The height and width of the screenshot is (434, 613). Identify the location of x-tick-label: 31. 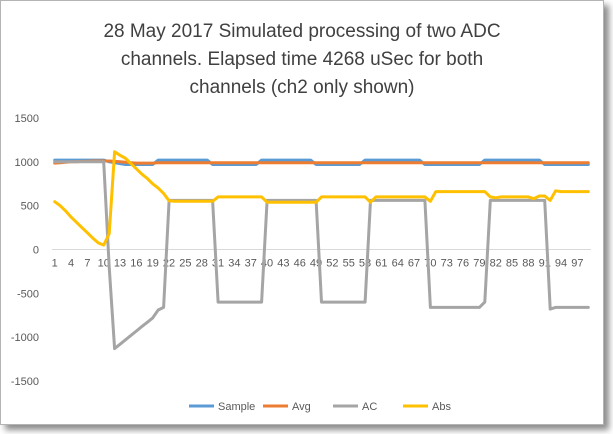
(218, 264).